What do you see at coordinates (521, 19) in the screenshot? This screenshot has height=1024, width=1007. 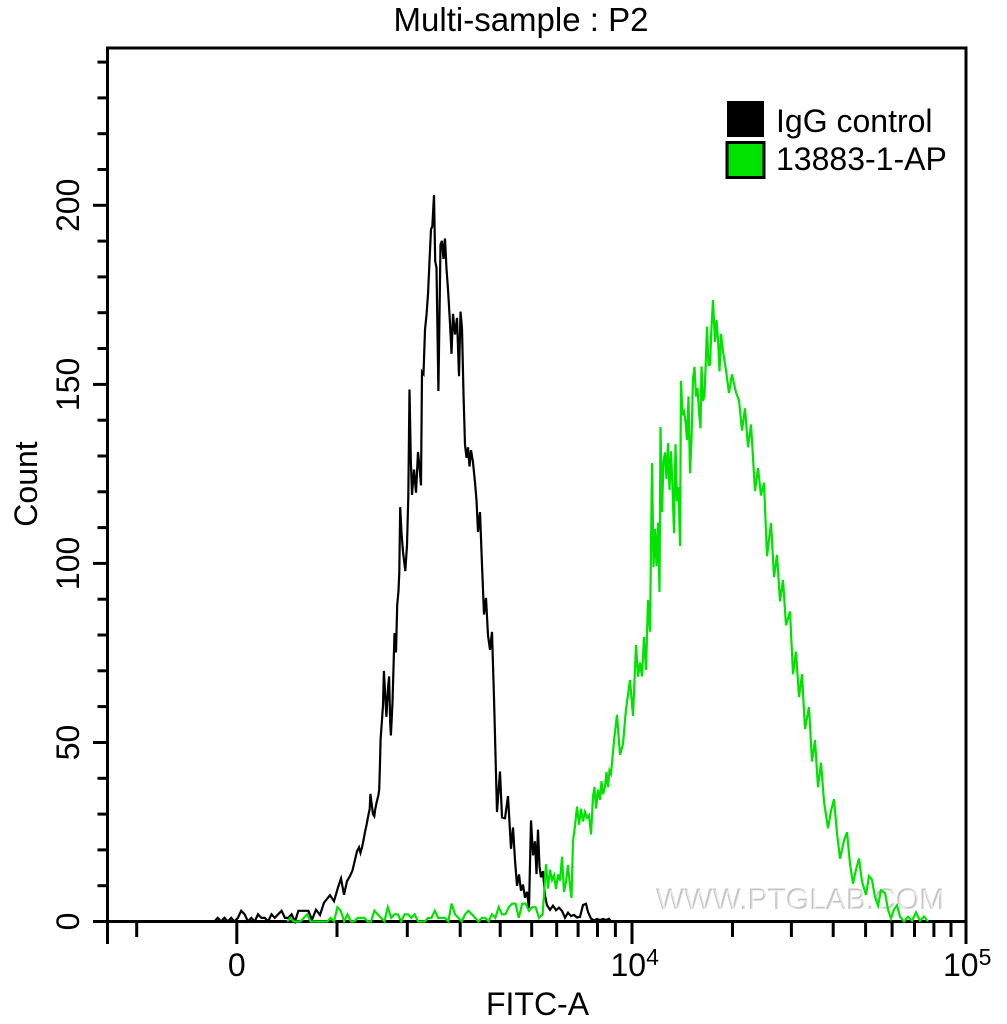 I see `svg-text: Multi-sample : P2` at bounding box center [521, 19].